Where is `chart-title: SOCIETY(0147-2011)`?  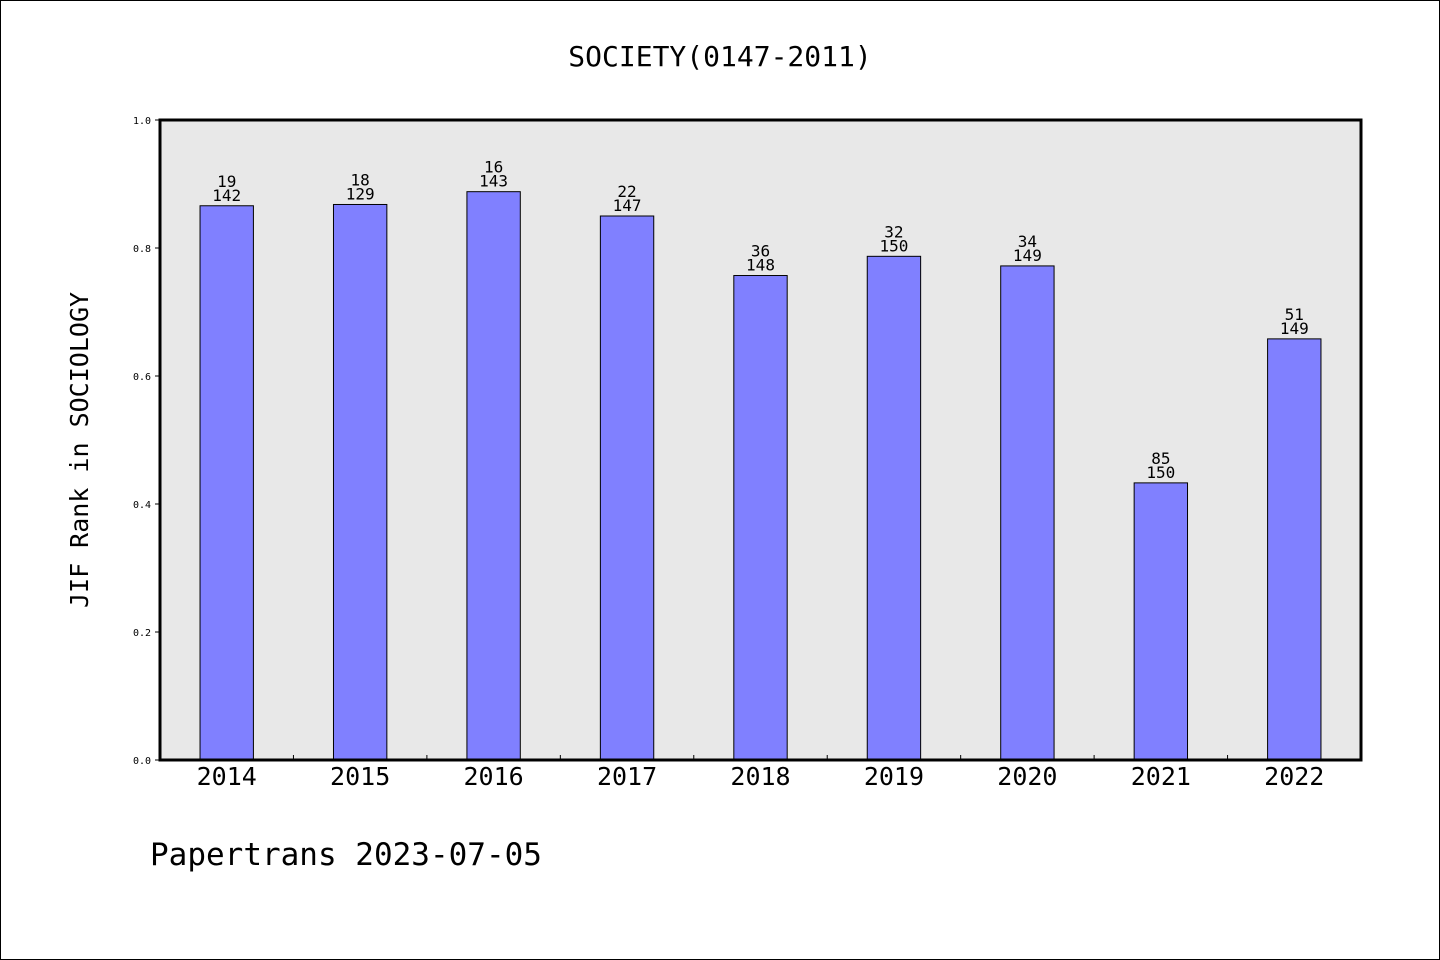
chart-title: SOCIETY(0147-2011) is located at coordinates (719, 56).